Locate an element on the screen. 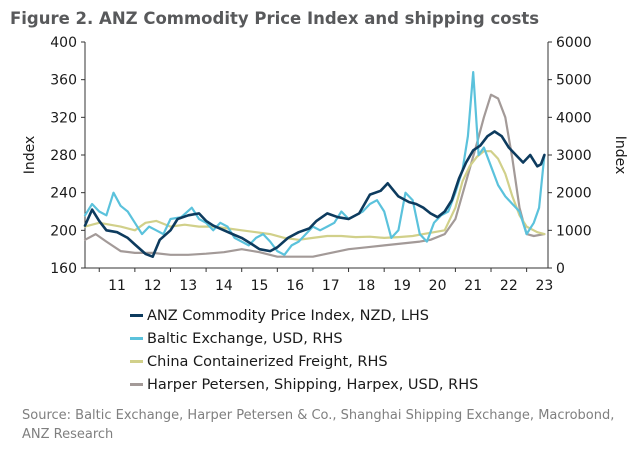  legend-swatch-harpex is located at coordinates (136, 384).